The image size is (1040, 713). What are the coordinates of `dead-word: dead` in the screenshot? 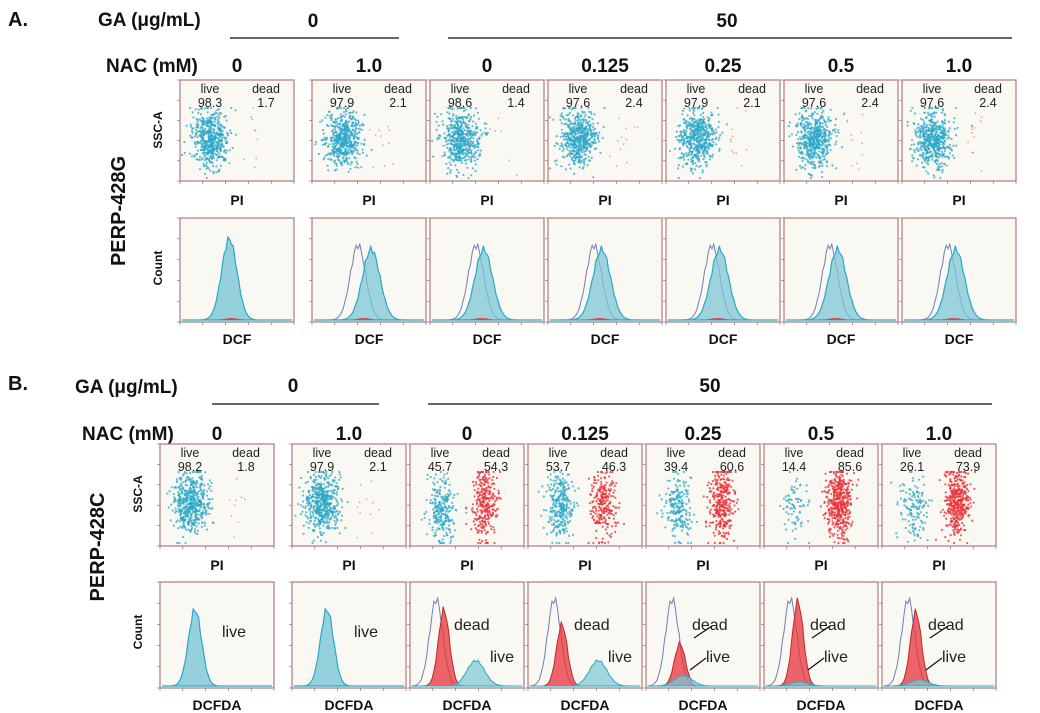 It's located at (988, 89).